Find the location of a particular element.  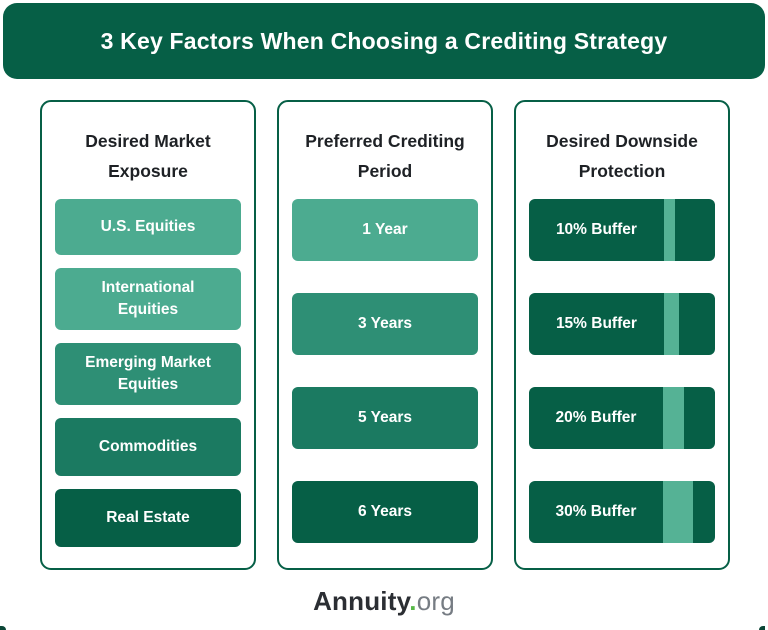

bar-3-years: 3 Years is located at coordinates (385, 324).